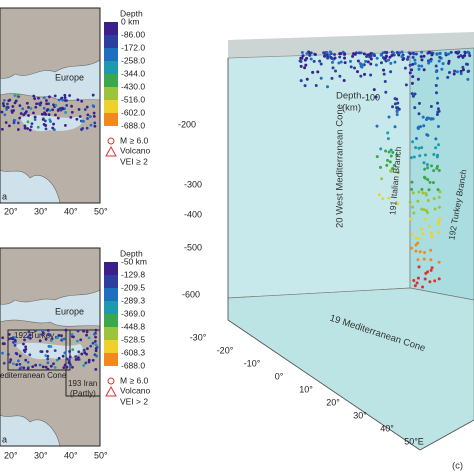  Describe the element at coordinates (133, 73) in the screenshot. I see `legend-label: -344.0` at that location.